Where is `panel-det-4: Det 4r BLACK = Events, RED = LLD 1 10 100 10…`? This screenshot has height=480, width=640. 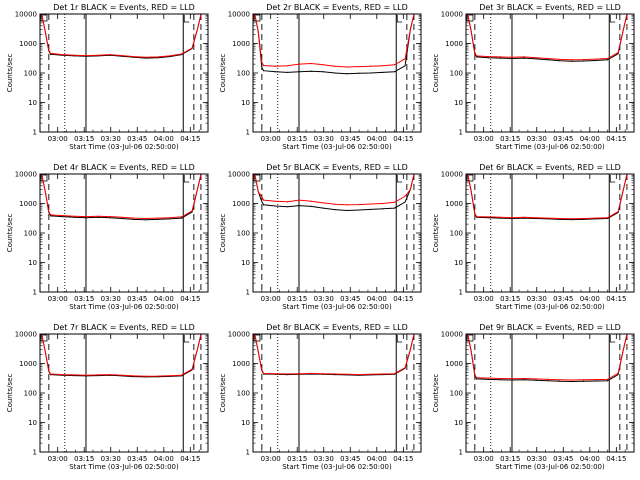 panel-det-4: Det 4r BLACK = Events, RED = LLD 1 10 100 10… is located at coordinates (107, 237).